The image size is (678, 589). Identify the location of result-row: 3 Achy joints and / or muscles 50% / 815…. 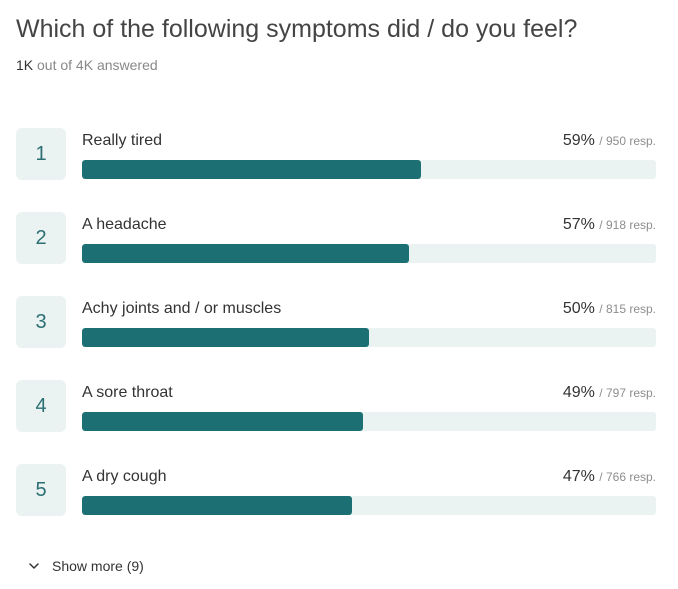
(336, 322).